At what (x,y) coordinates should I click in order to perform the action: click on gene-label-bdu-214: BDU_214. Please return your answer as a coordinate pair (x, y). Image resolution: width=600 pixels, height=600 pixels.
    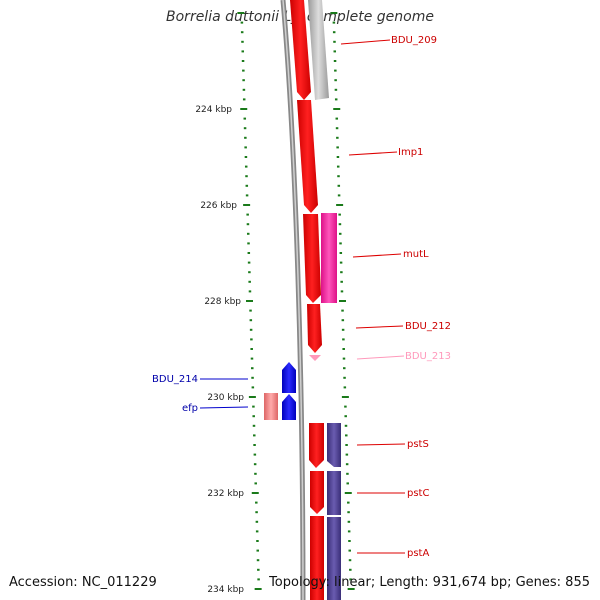
    Looking at the image, I should click on (175, 379).